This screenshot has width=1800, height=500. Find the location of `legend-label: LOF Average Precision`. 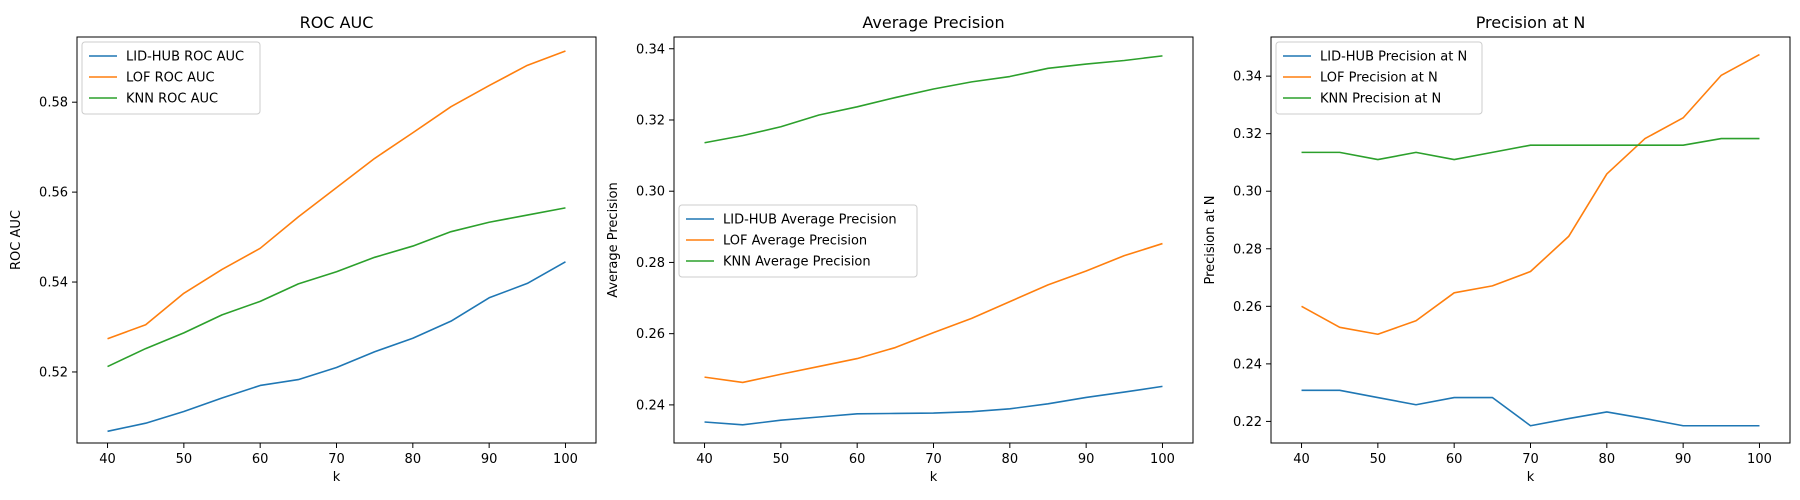

legend-label: LOF Average Precision is located at coordinates (795, 241).